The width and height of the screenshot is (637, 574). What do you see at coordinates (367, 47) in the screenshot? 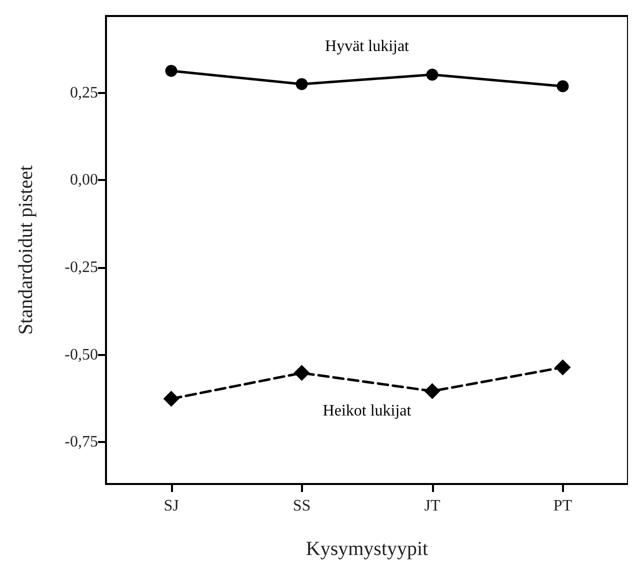
I see `series-label: Hyvät lukijat` at bounding box center [367, 47].